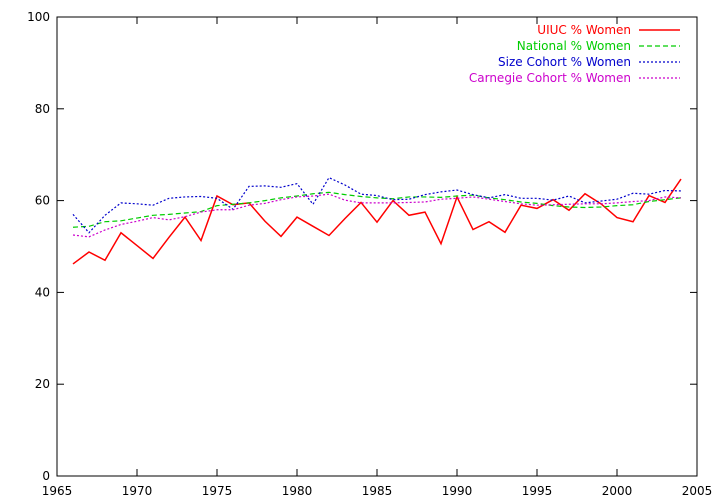  Describe the element at coordinates (42, 384) in the screenshot. I see `y-tick-label: 20` at that location.